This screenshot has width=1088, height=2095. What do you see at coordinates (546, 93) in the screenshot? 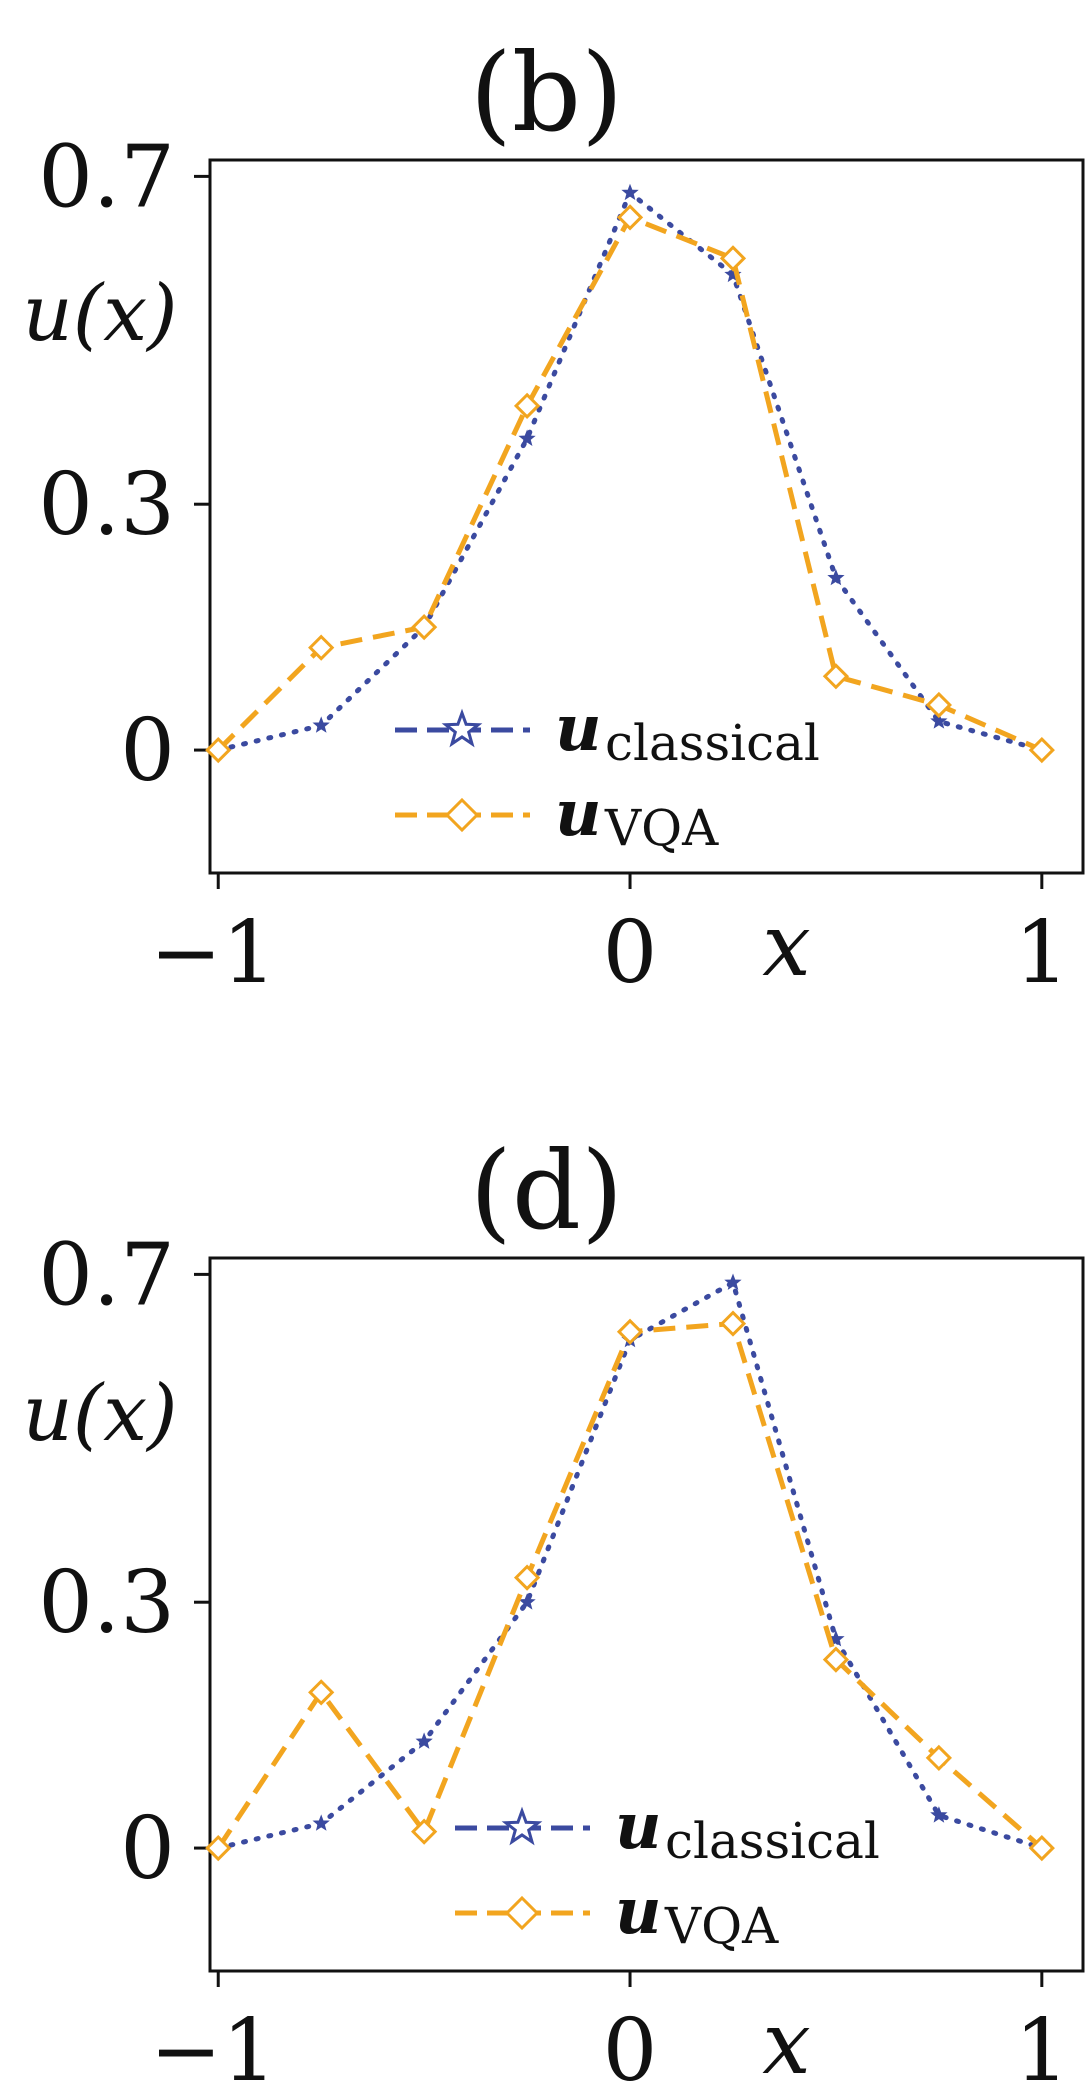
I see `chart-title: (b)` at bounding box center [546, 93].